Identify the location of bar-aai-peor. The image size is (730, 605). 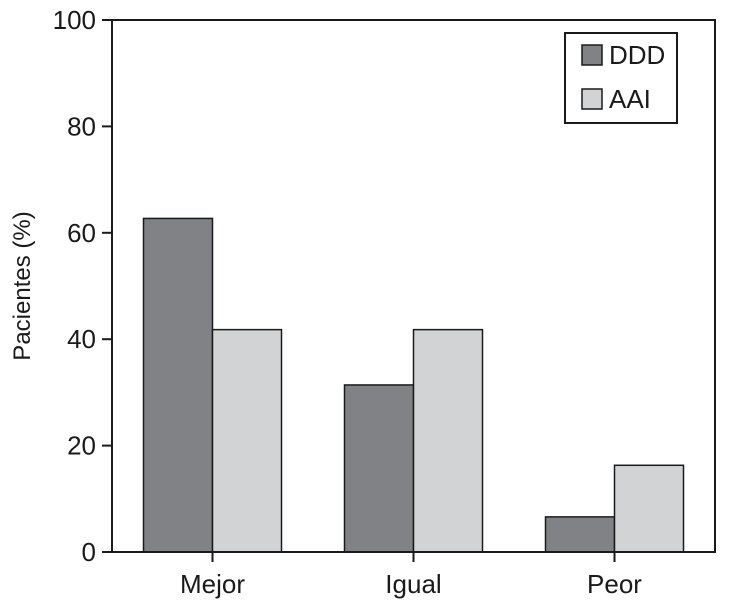
(649, 508).